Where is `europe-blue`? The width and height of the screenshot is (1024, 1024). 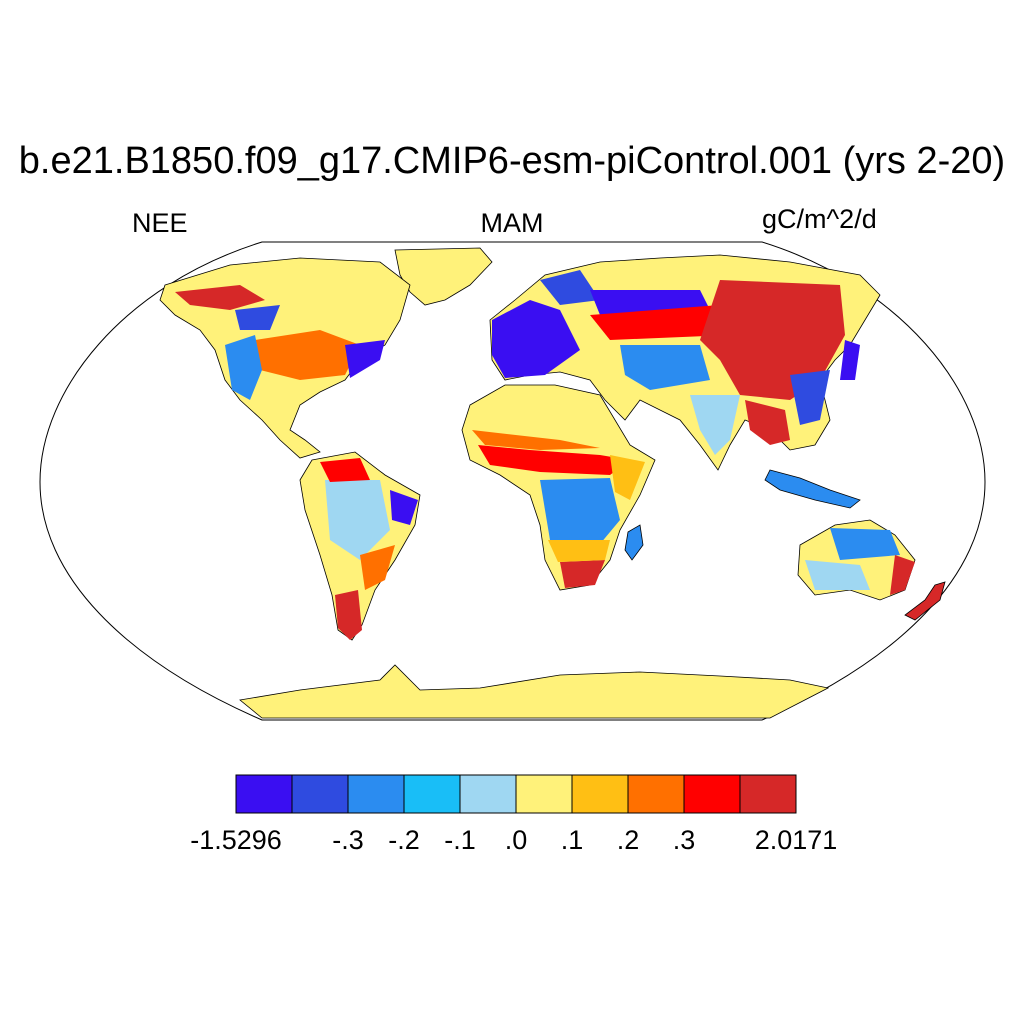 europe-blue is located at coordinates (536, 339).